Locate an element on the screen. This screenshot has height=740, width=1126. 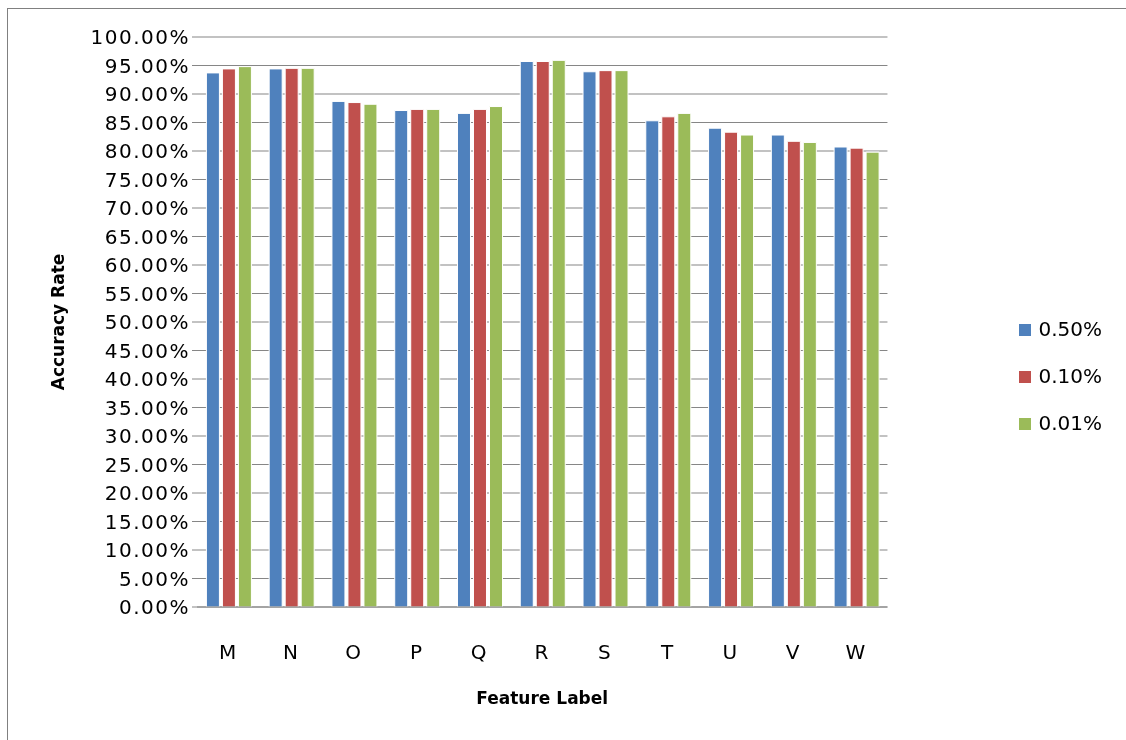
x-tick-label: Q is located at coordinates (479, 652).